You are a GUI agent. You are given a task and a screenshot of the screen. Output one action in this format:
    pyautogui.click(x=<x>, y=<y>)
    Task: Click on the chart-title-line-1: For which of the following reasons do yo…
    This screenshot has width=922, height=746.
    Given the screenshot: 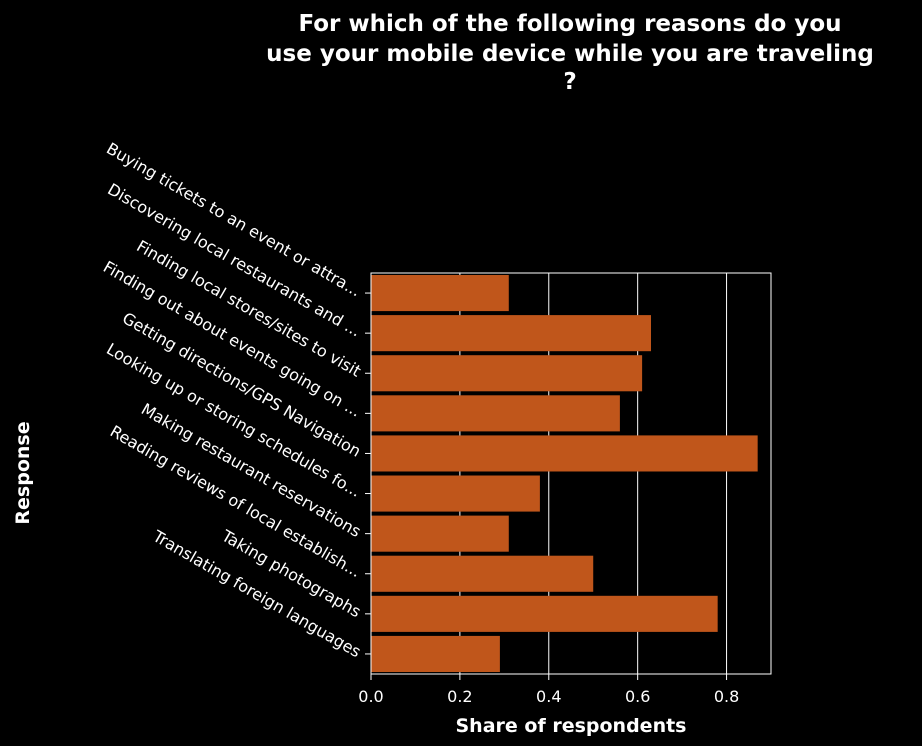 What is the action you would take?
    pyautogui.click(x=569, y=24)
    